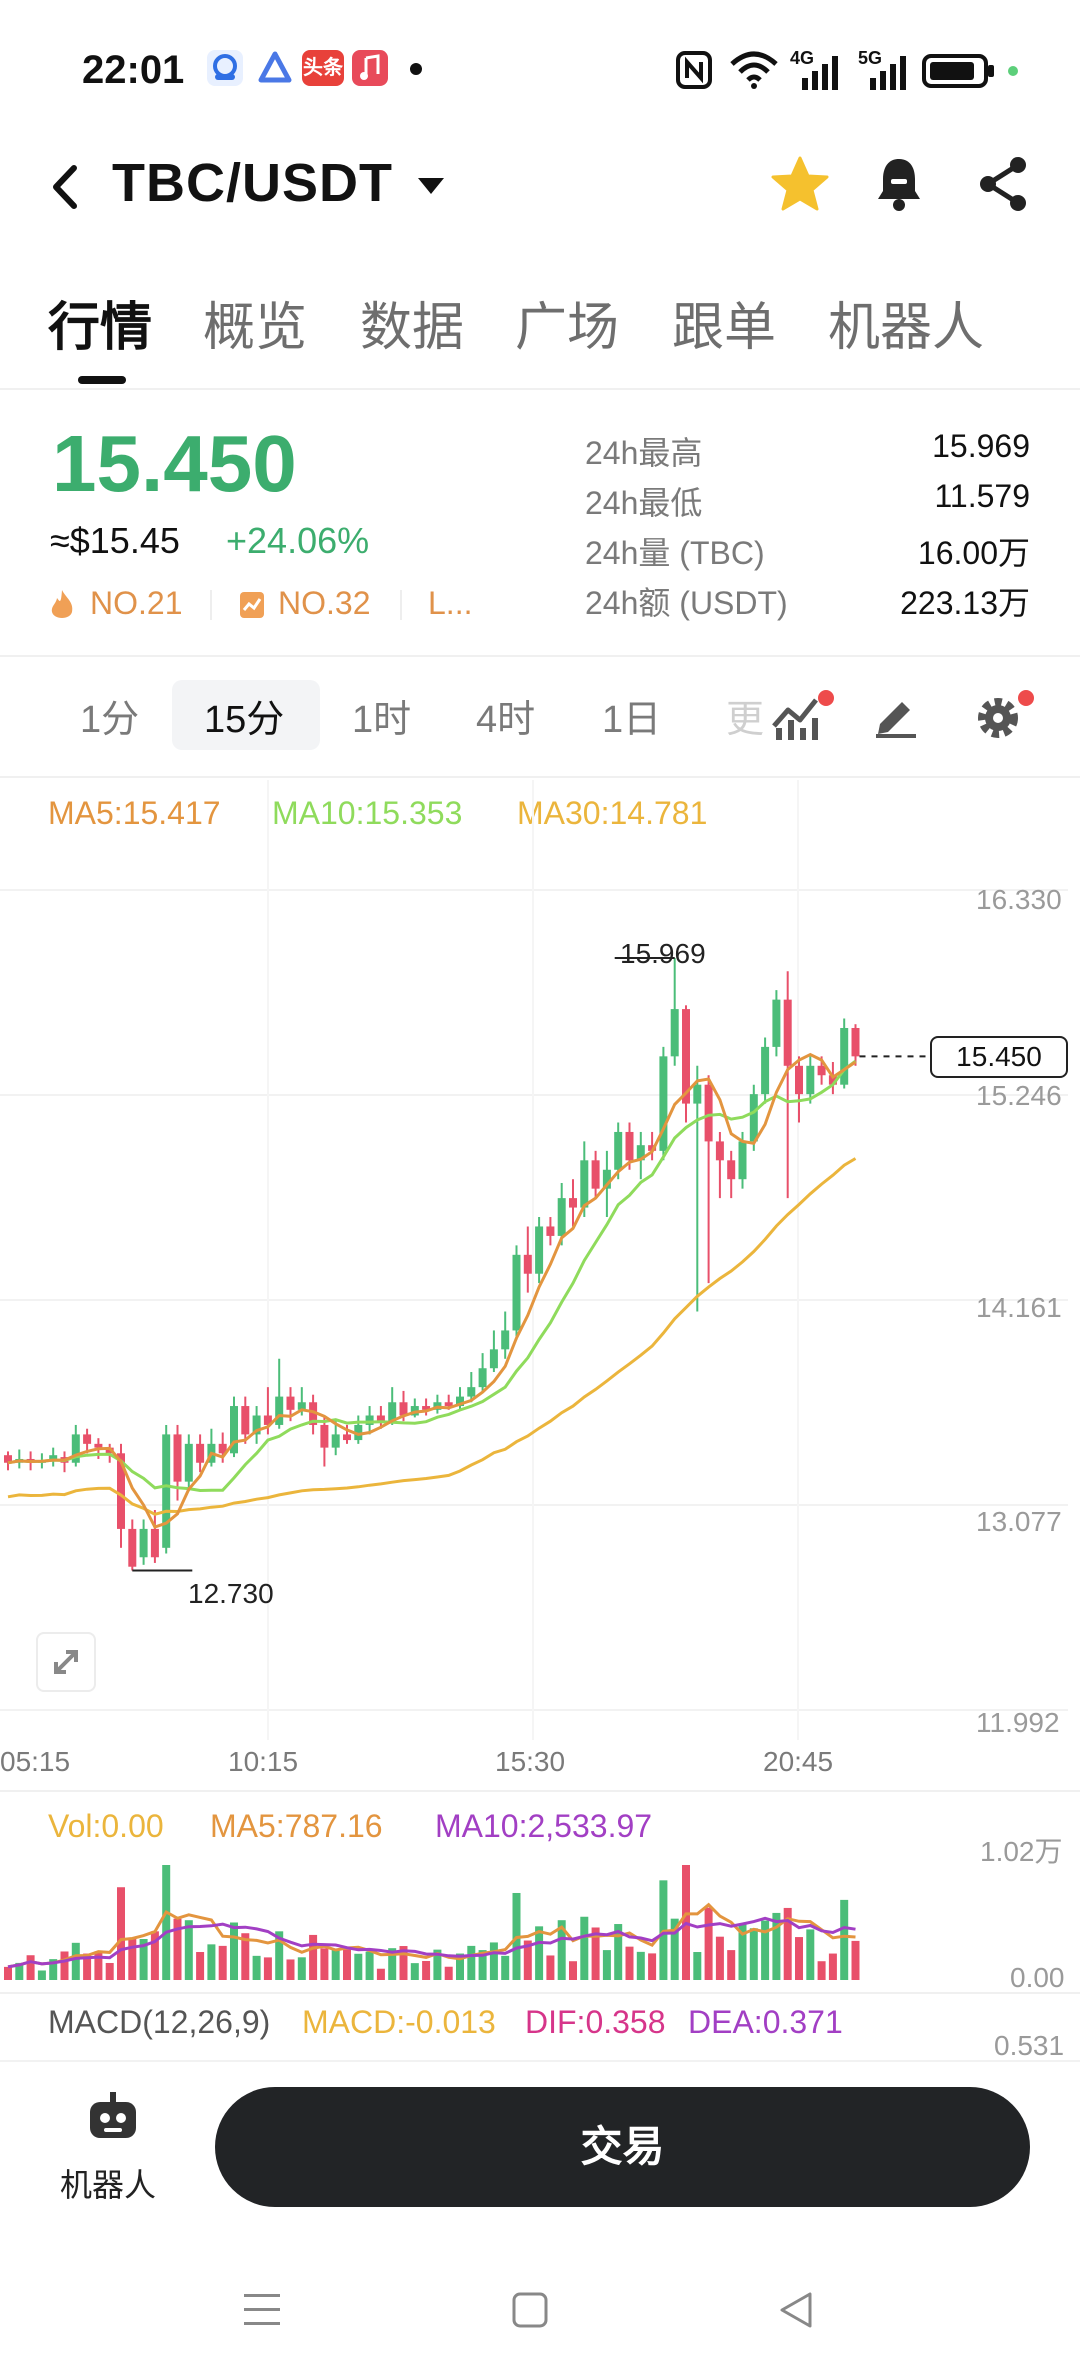 Image resolution: width=1080 pixels, height=2373 pixels. I want to click on flame-icon, so click(62, 604).